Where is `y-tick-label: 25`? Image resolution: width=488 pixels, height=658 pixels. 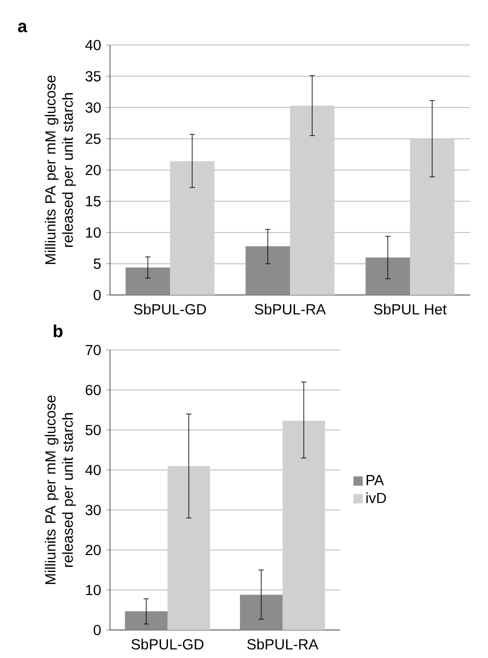
y-tick-label: 25 is located at coordinates (93, 139).